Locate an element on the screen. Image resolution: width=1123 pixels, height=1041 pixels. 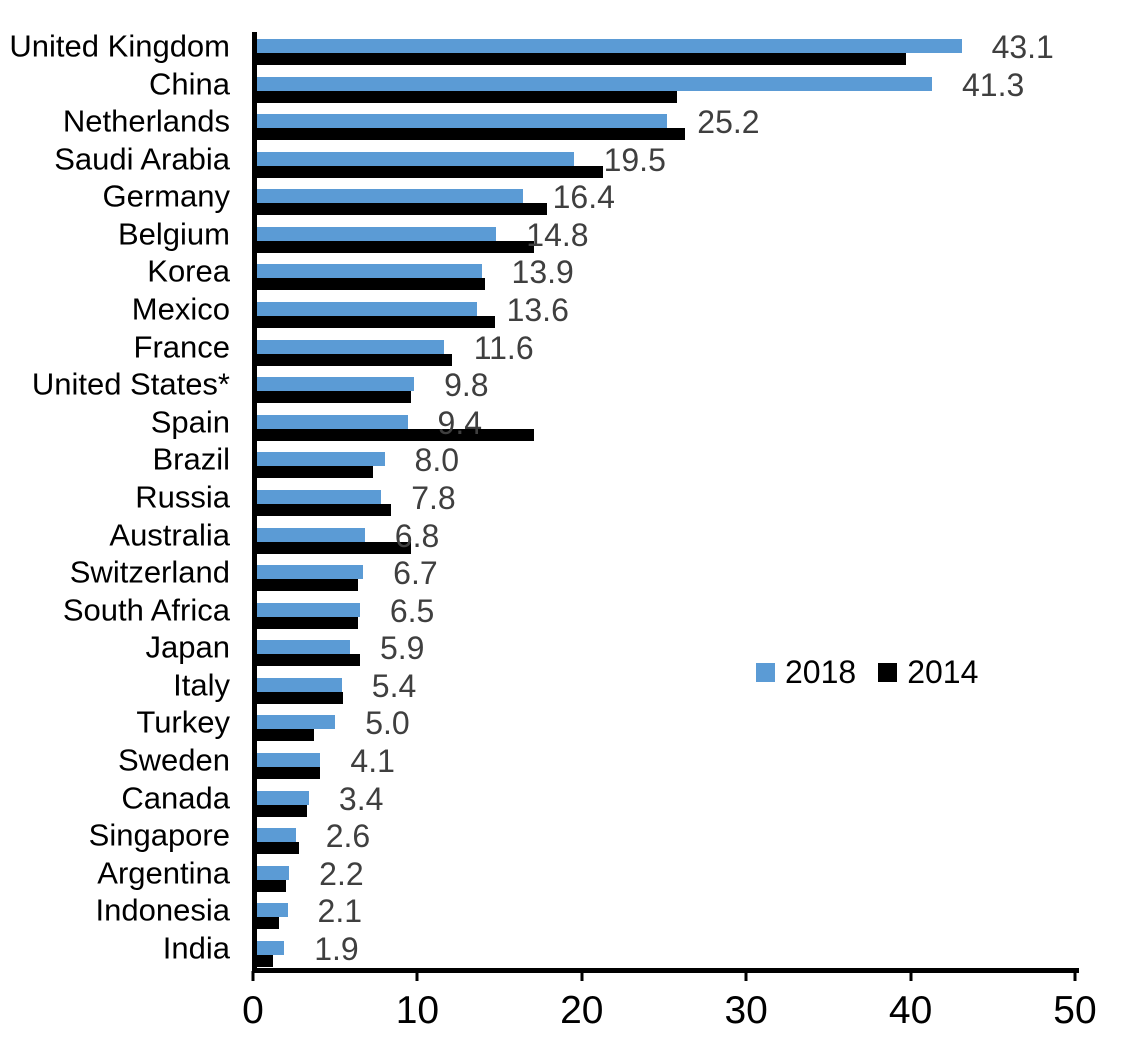
bar-2018-spain is located at coordinates (332, 421).